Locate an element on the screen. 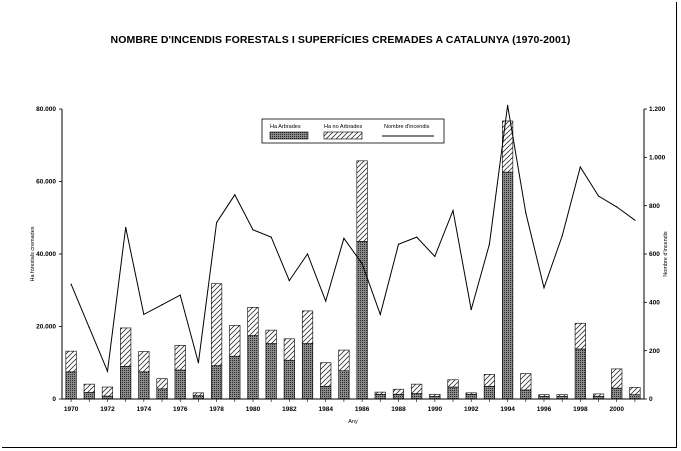 This screenshot has width=681, height=451. bar-arbrades-1995 is located at coordinates (526, 394).